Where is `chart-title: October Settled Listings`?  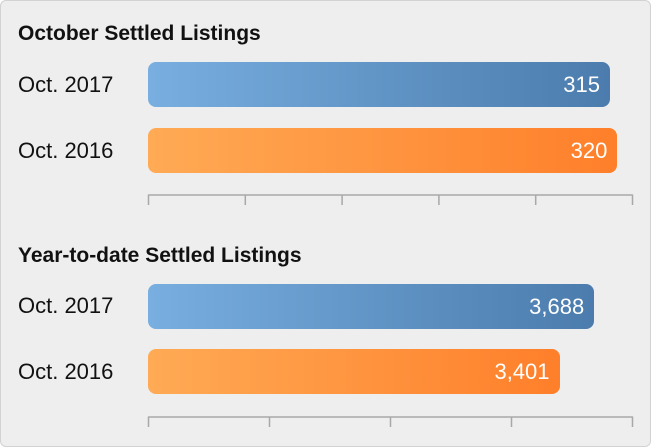 chart-title: October Settled Listings is located at coordinates (139, 33).